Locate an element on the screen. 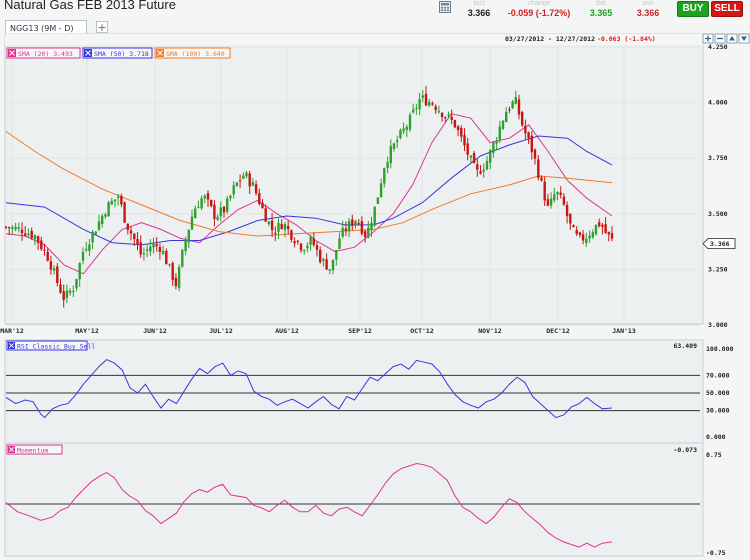 This screenshot has width=750, height=560. rsi-legend-label: RSI Classic Buy Sell is located at coordinates (56, 346).